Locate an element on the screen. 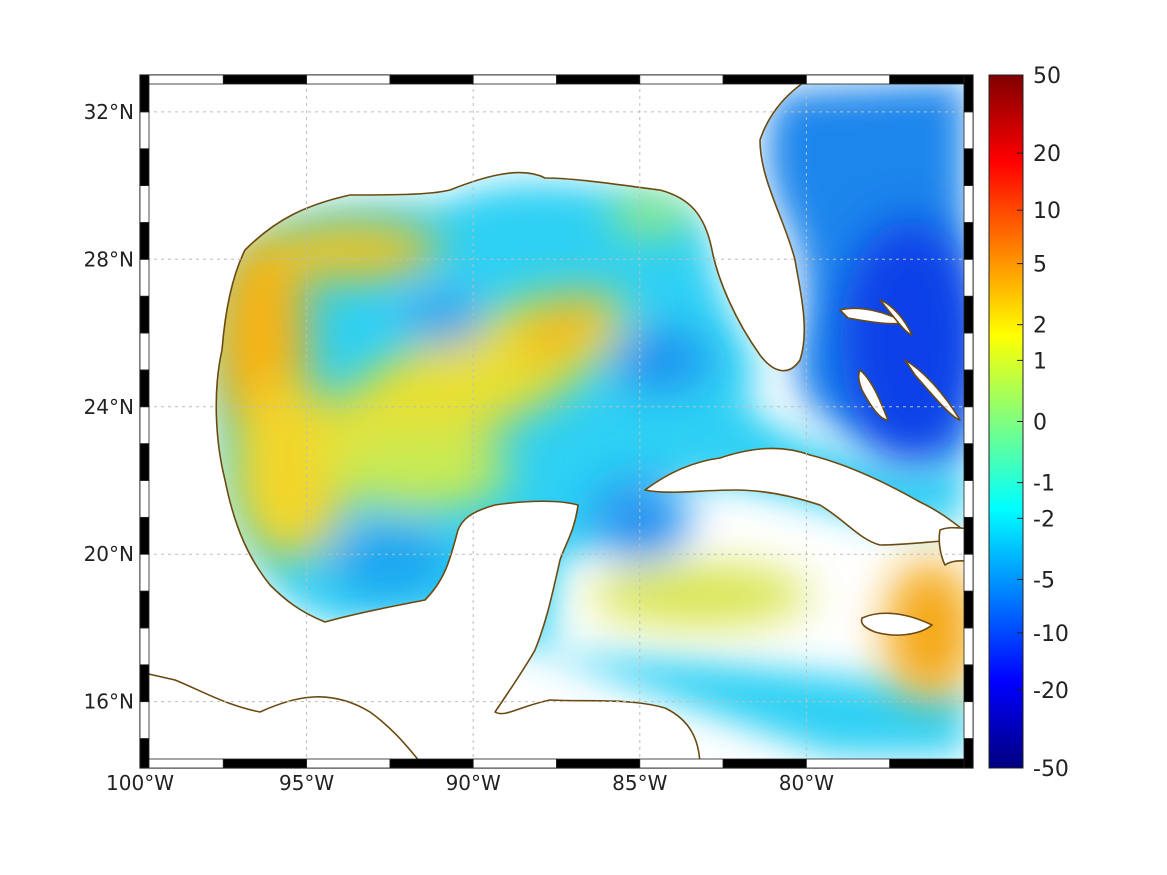  land-jamaica is located at coordinates (896, 624).